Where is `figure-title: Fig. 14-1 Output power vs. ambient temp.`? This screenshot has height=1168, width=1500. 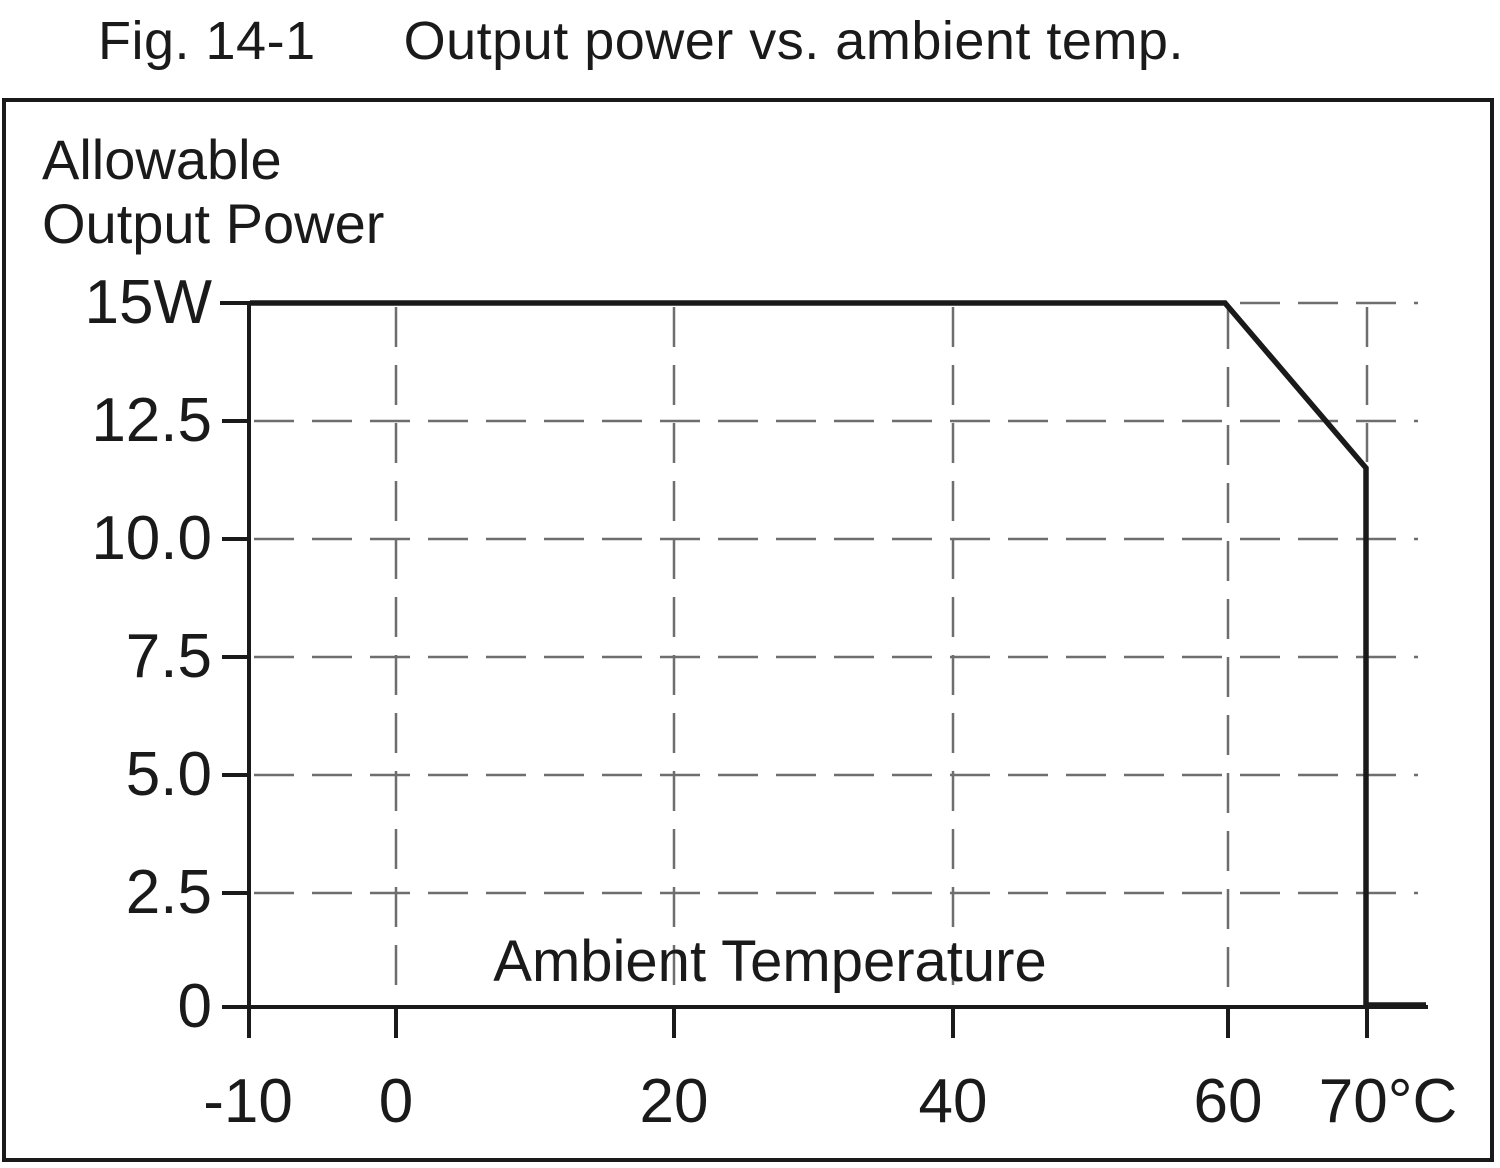
figure-title: Fig. 14-1 Output power vs. ambient temp. is located at coordinates (641, 41).